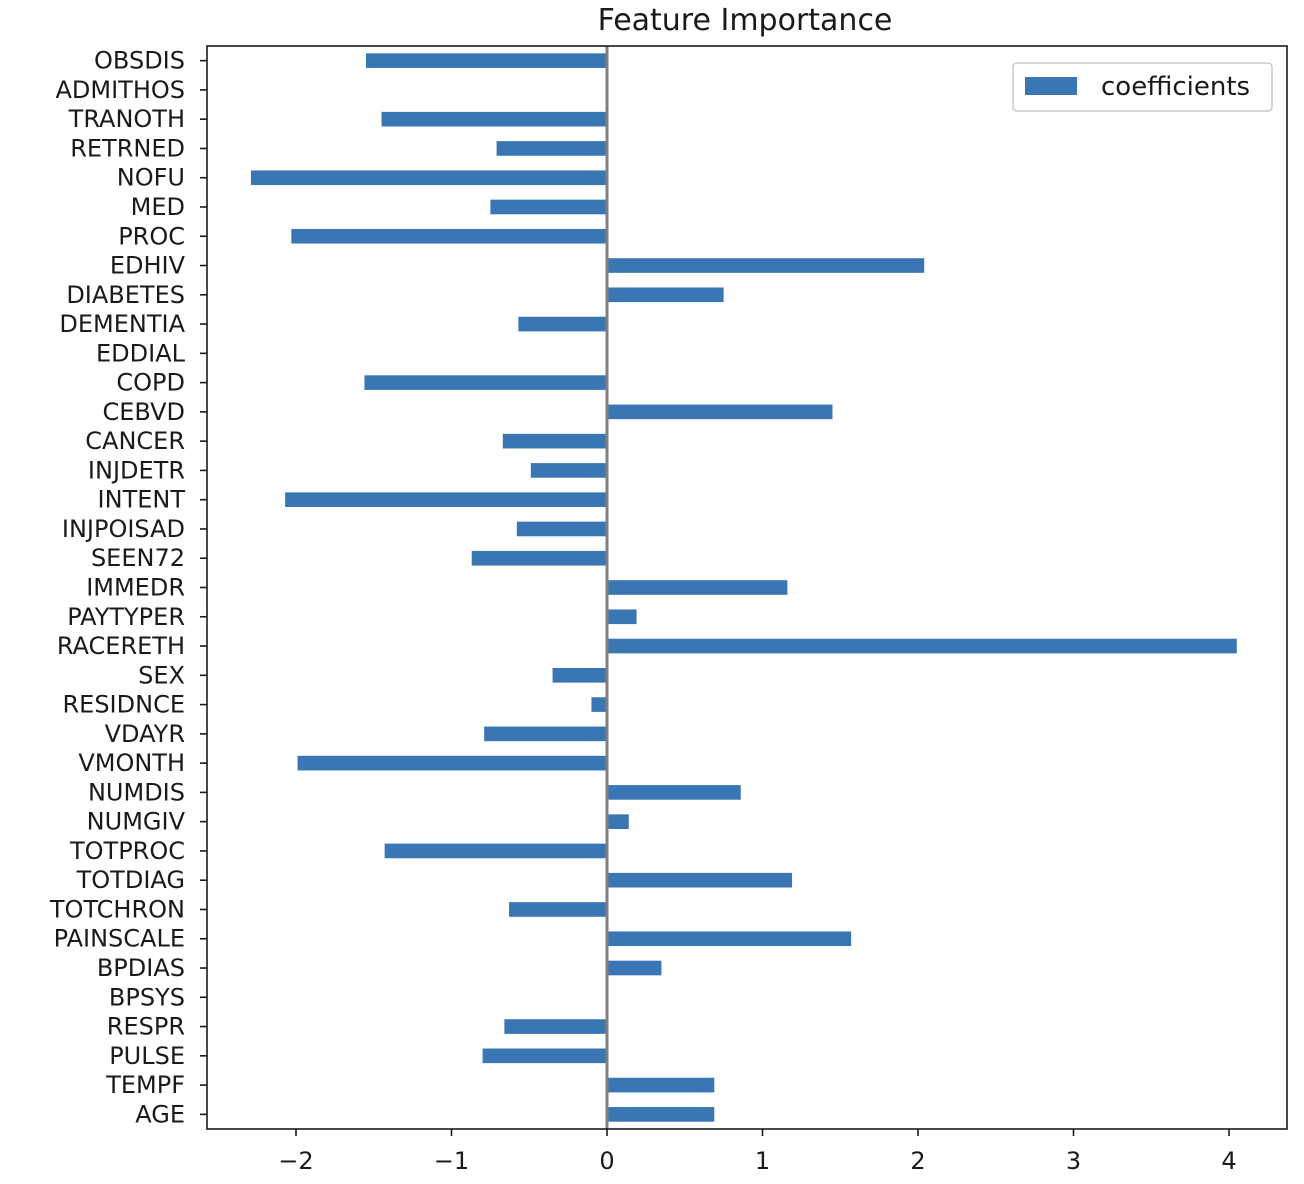 The height and width of the screenshot is (1184, 1304). What do you see at coordinates (117, 909) in the screenshot?
I see `y-tick-label: TOTCHRON` at bounding box center [117, 909].